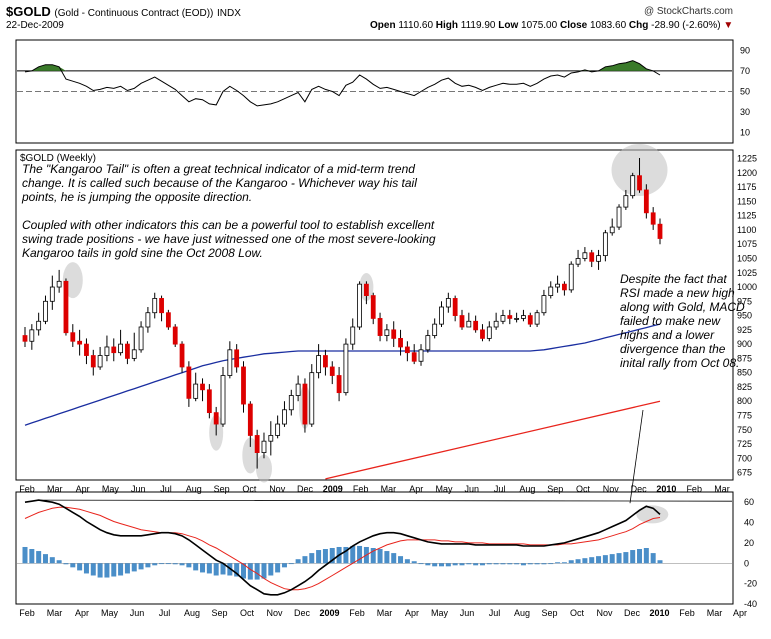 This screenshot has height=639, width=771. What do you see at coordinates (745, 112) in the screenshot?
I see `rsi-tick-label: 30` at bounding box center [745, 112].